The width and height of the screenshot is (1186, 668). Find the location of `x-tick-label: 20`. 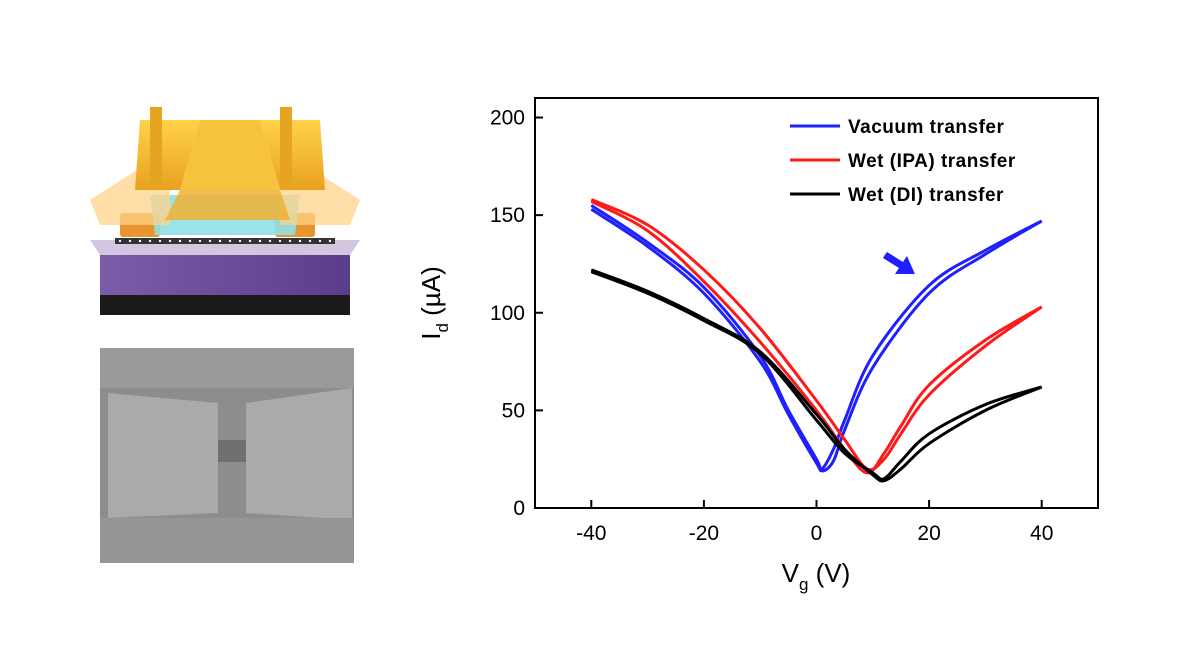

x-tick-label: 20 is located at coordinates (928, 533).